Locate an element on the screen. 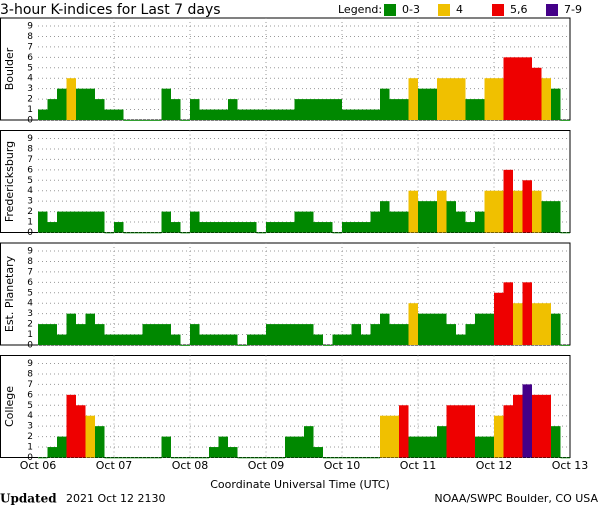  y-tick-label: 4 is located at coordinates (30, 79).